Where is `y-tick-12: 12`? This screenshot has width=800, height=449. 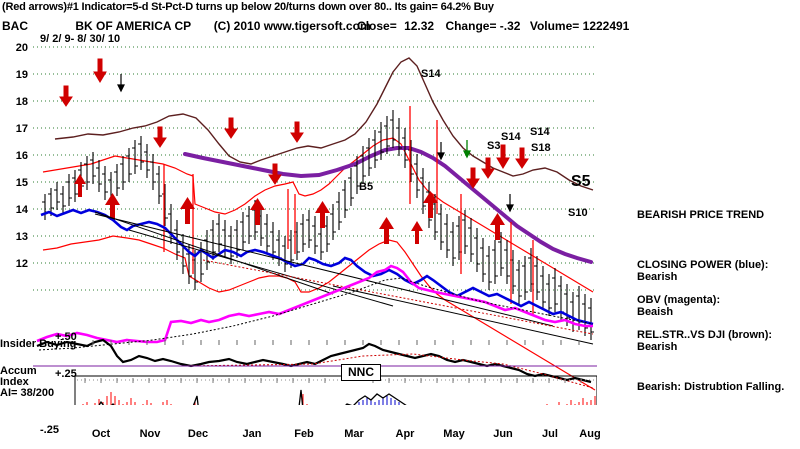 y-tick-12: 12 is located at coordinates (21, 264).